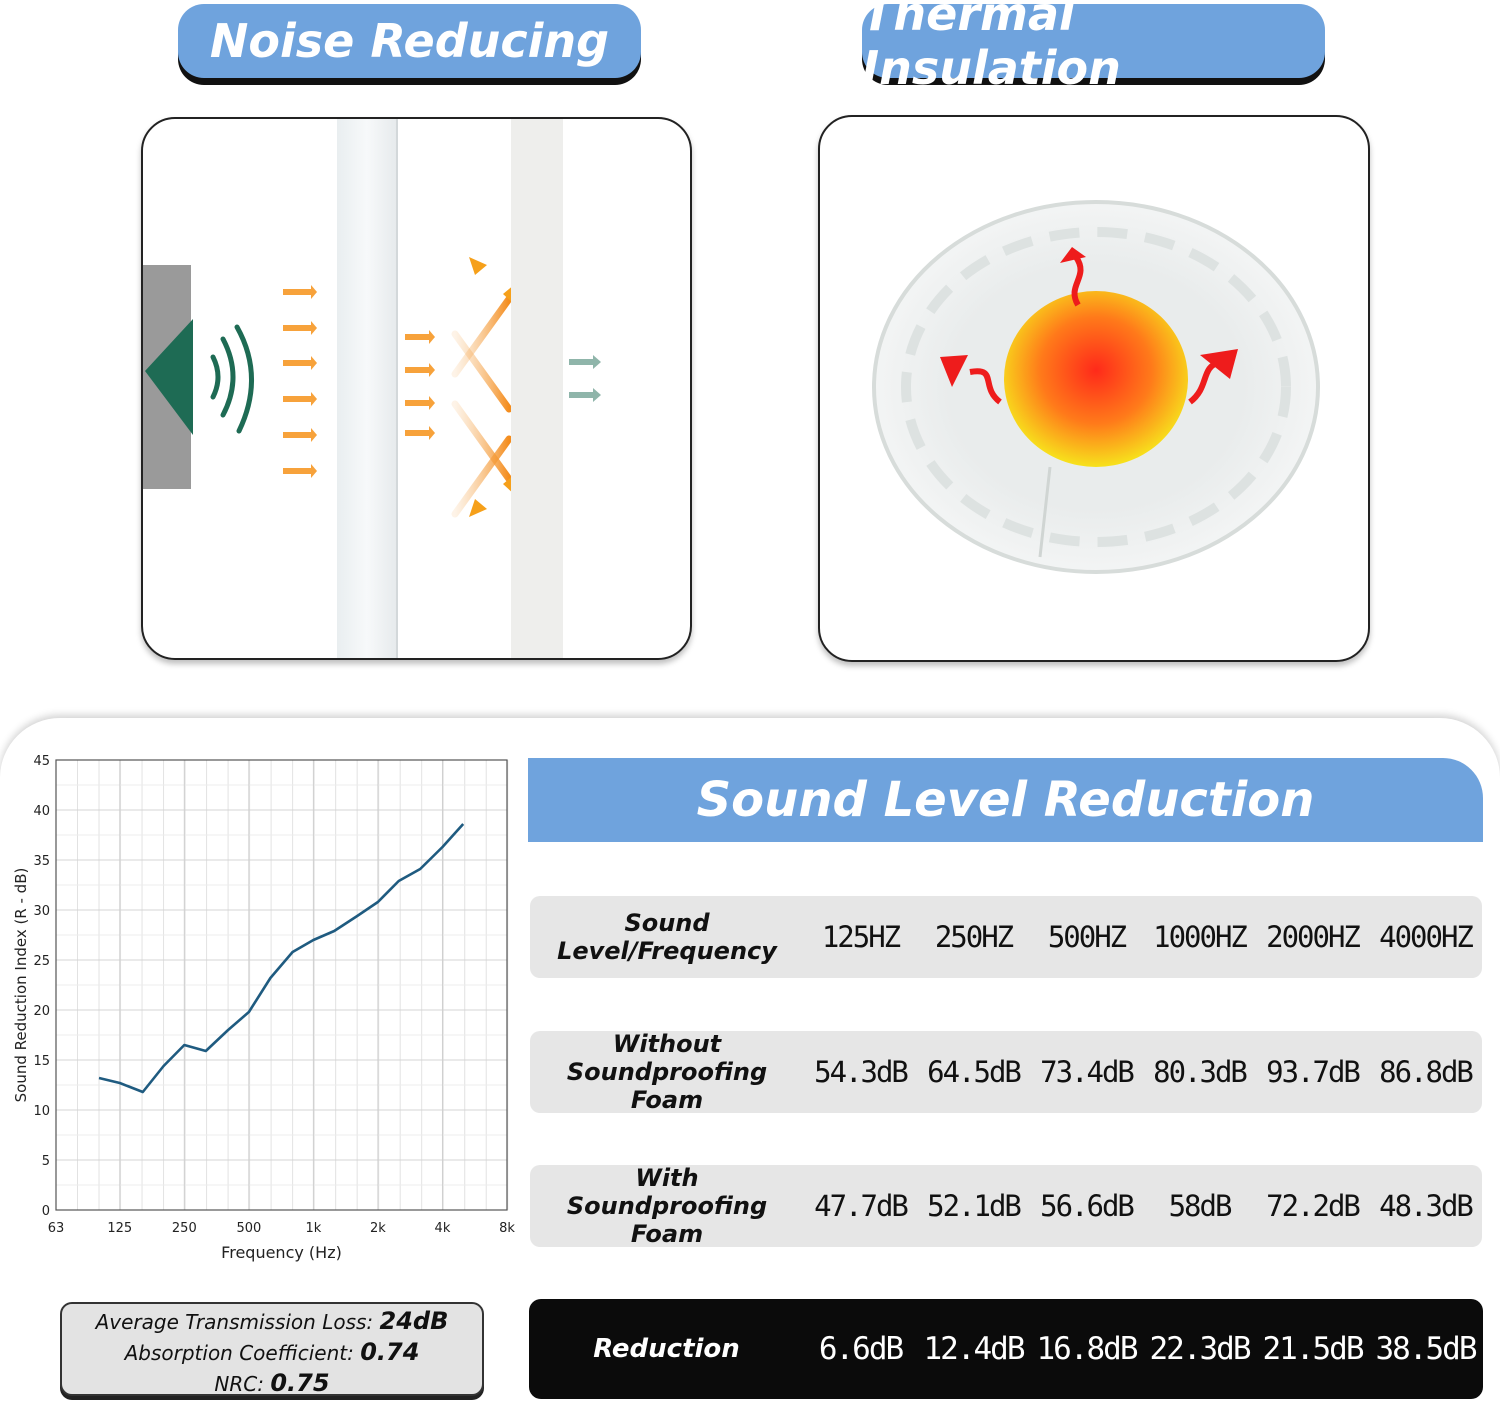 The width and height of the screenshot is (1500, 1418). What do you see at coordinates (313, 1228) in the screenshot?
I see `x-tick-label: 1k` at bounding box center [313, 1228].